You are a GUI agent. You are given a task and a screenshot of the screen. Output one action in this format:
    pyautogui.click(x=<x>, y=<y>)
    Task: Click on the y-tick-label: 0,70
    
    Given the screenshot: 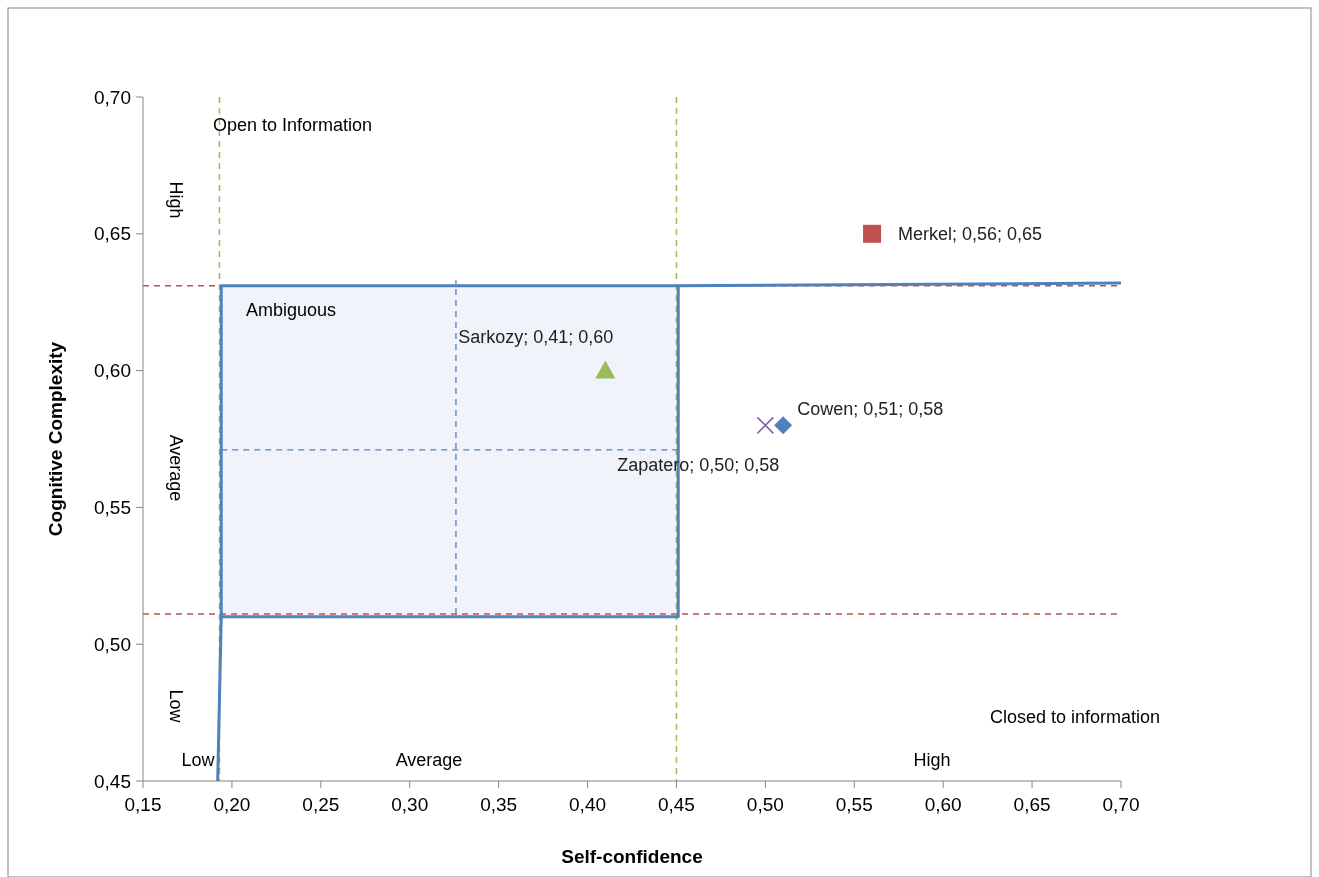 What is the action you would take?
    pyautogui.click(x=112, y=97)
    